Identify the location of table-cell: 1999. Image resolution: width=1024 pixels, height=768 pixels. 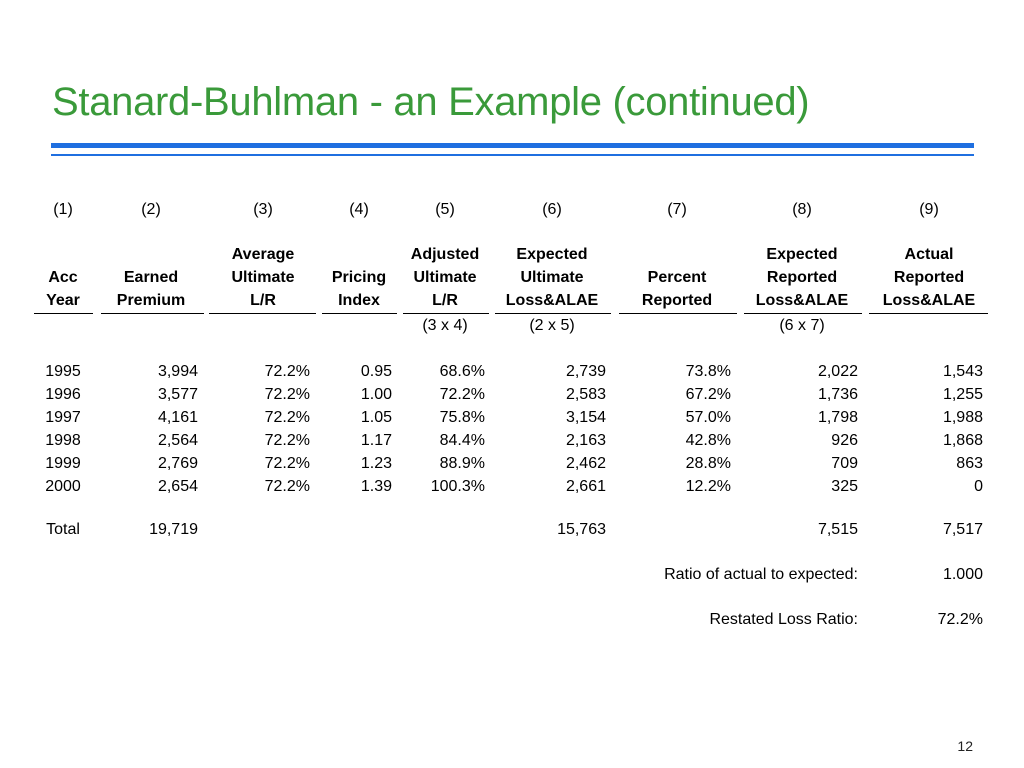
(63, 463).